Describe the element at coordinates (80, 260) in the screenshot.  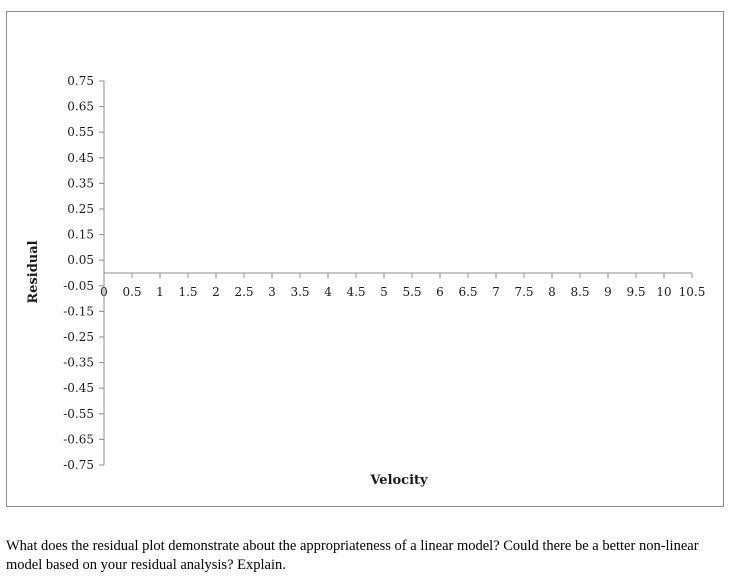
I see `y-tick-label: 0.05` at that location.